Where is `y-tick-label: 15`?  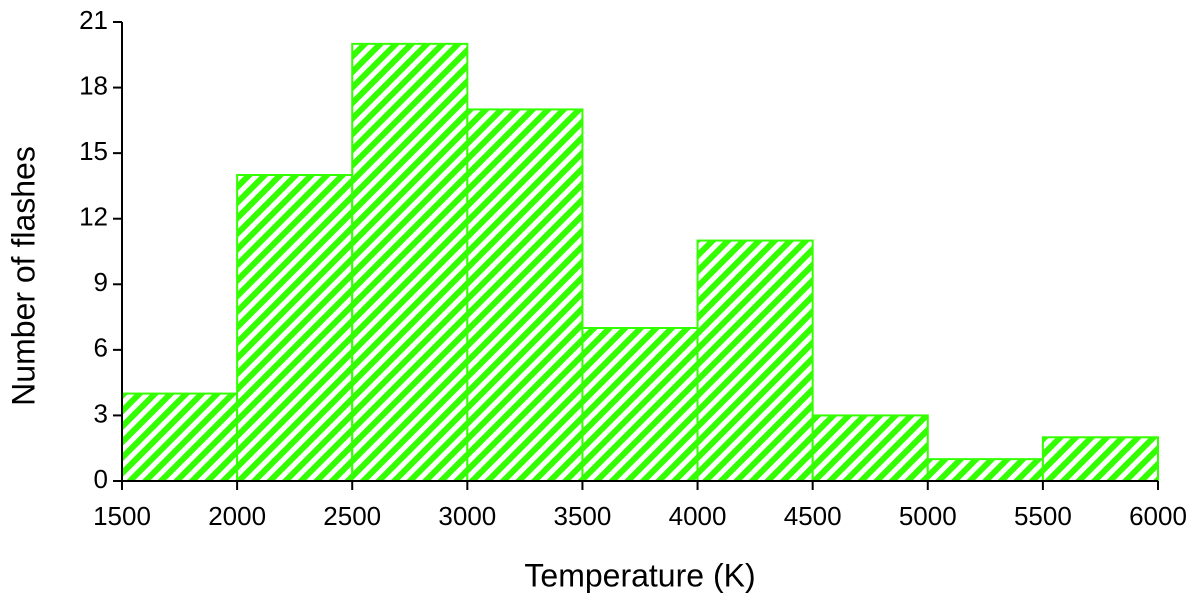 y-tick-label: 15 is located at coordinates (93, 151).